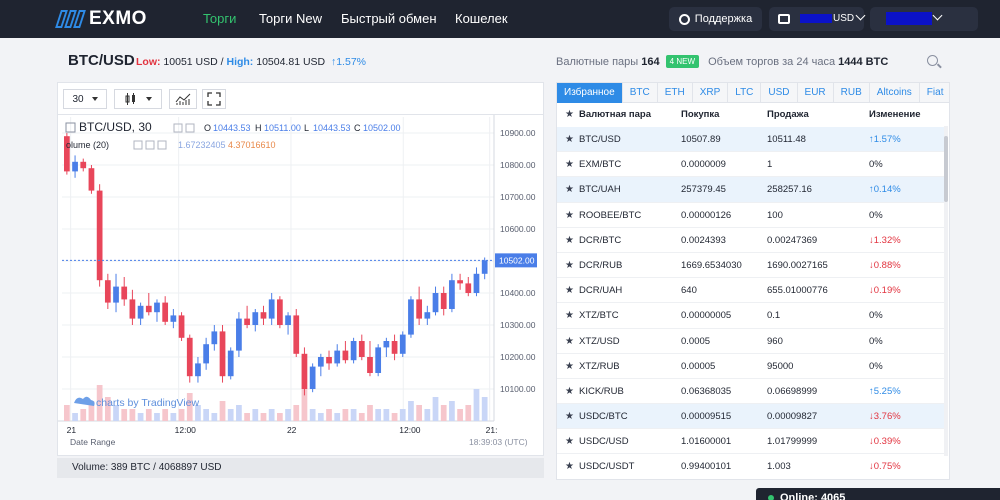 The image size is (1000, 500). I want to click on tab-altcoins: Altcoins, so click(895, 93).